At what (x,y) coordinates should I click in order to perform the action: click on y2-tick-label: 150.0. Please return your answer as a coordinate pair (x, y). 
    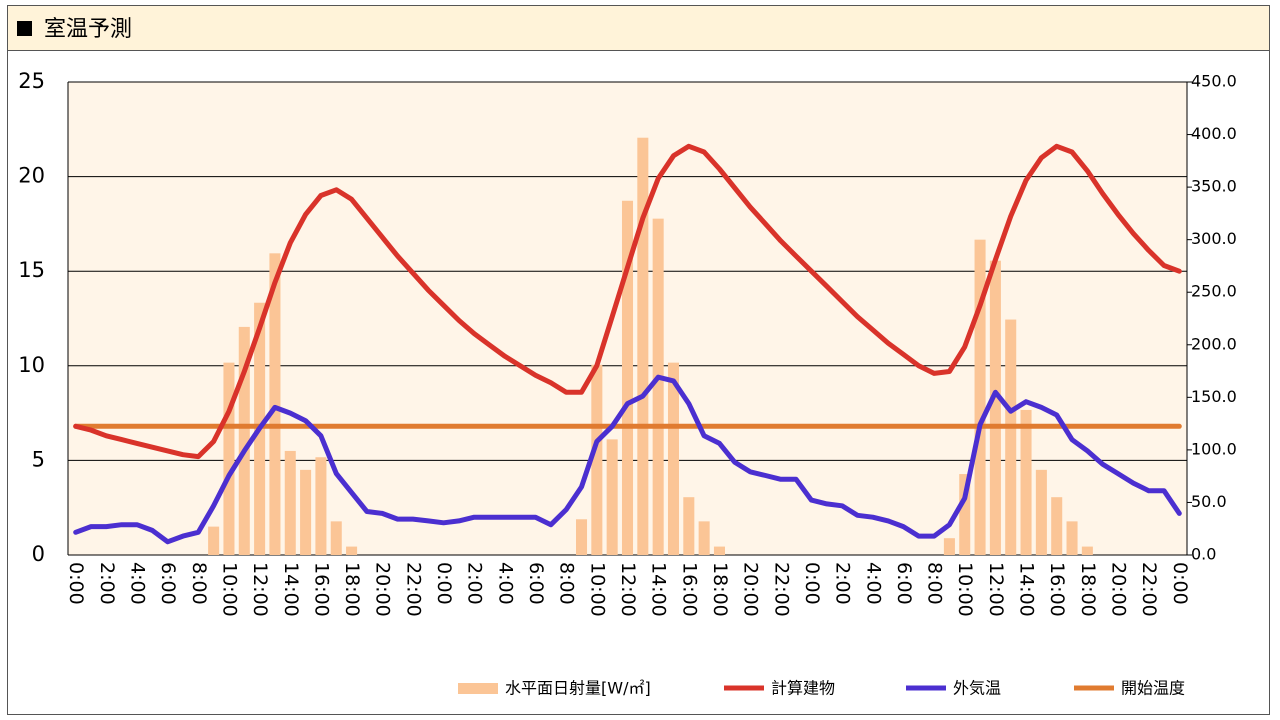
    Looking at the image, I should click on (1214, 396).